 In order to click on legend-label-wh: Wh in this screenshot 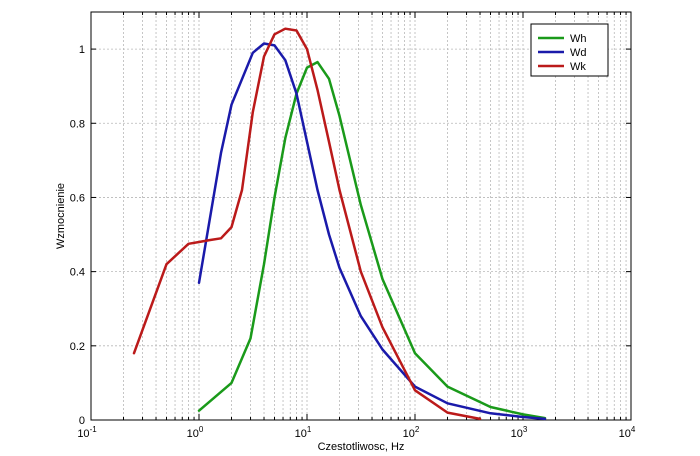, I will do `click(578, 39)`.